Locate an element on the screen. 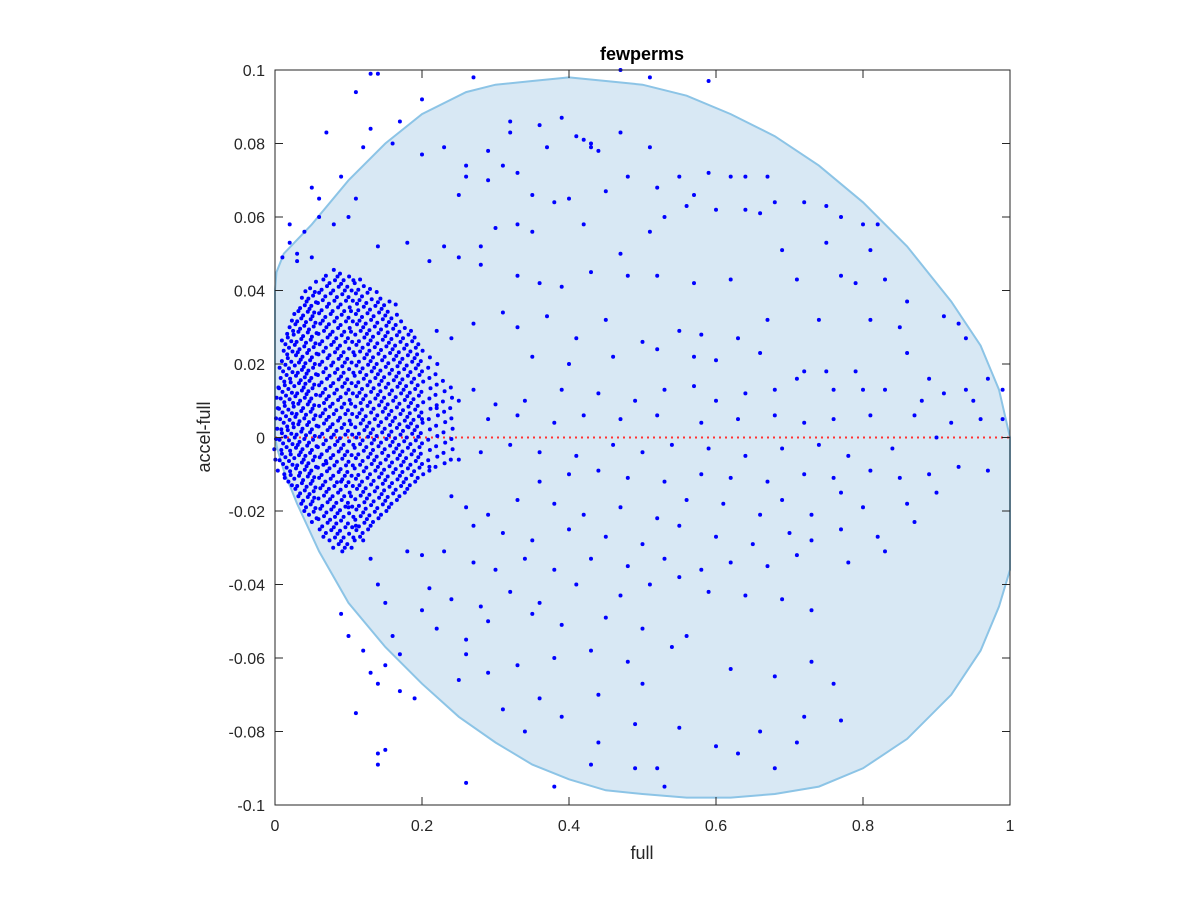 The image size is (1200, 900). x-tick-label: 0.2 is located at coordinates (422, 826).